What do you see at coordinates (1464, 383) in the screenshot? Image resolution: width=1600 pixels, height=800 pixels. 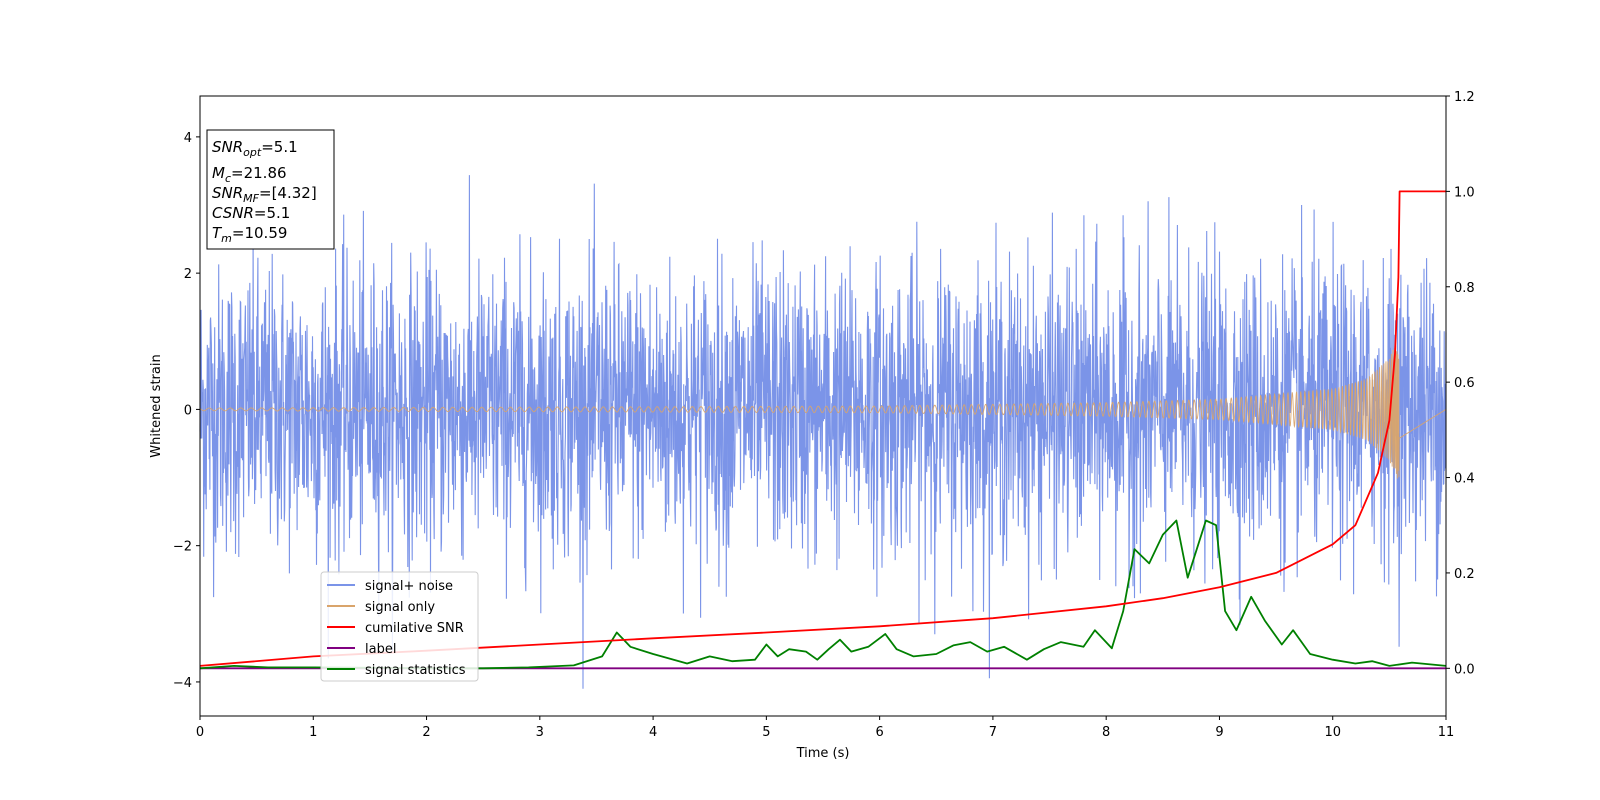 I see `y-right-tick-label: 0.6` at bounding box center [1464, 383].